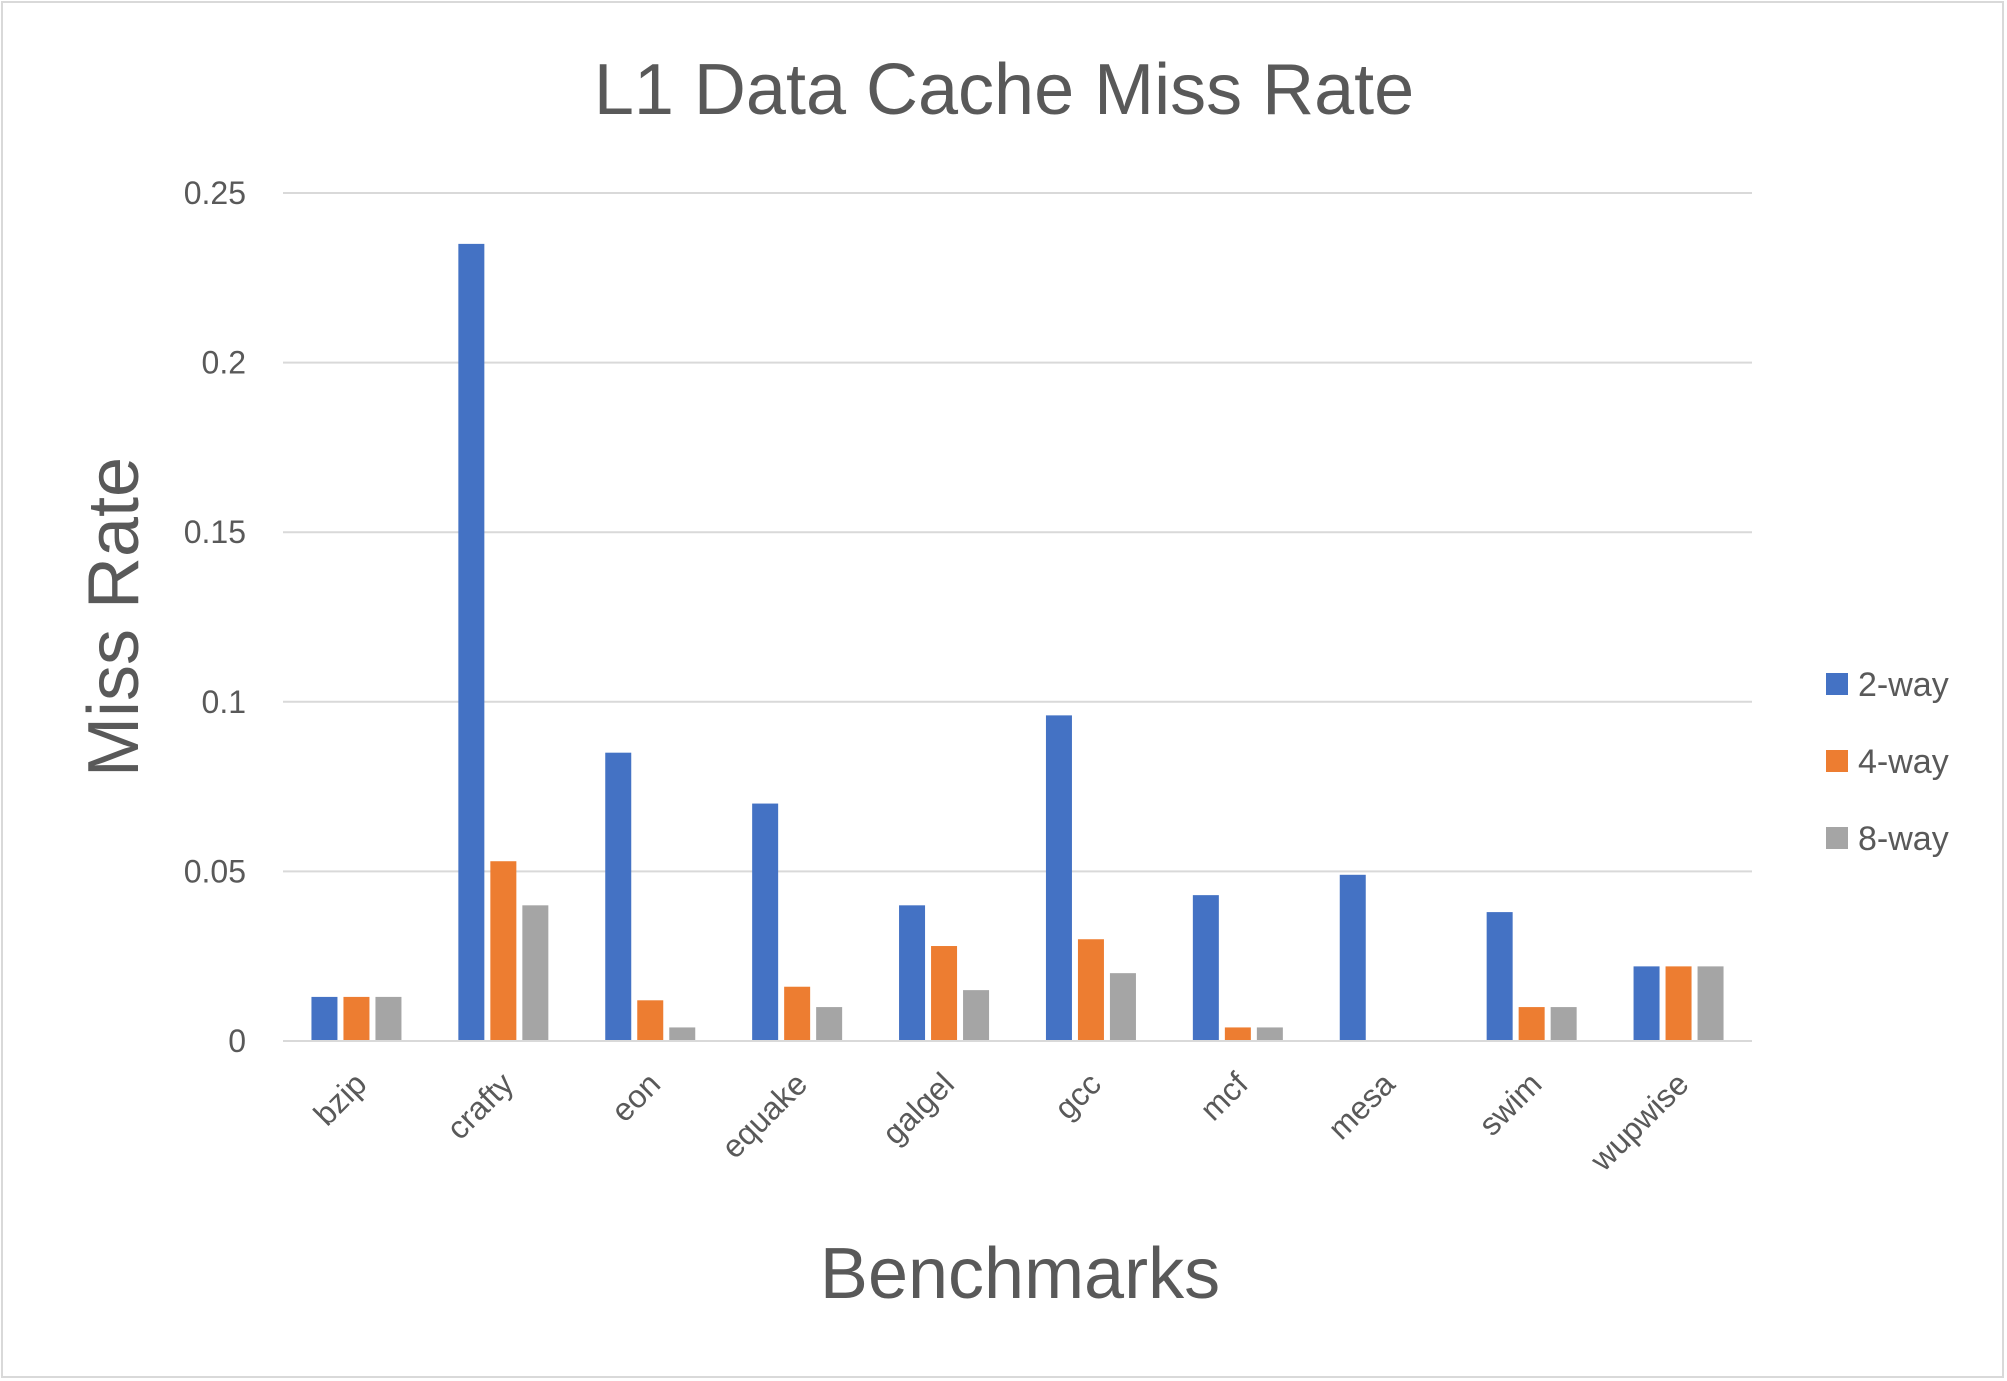 The height and width of the screenshot is (1381, 2007). Describe the element at coordinates (1269, 1034) in the screenshot. I see `bar-8-way-mcf` at that location.